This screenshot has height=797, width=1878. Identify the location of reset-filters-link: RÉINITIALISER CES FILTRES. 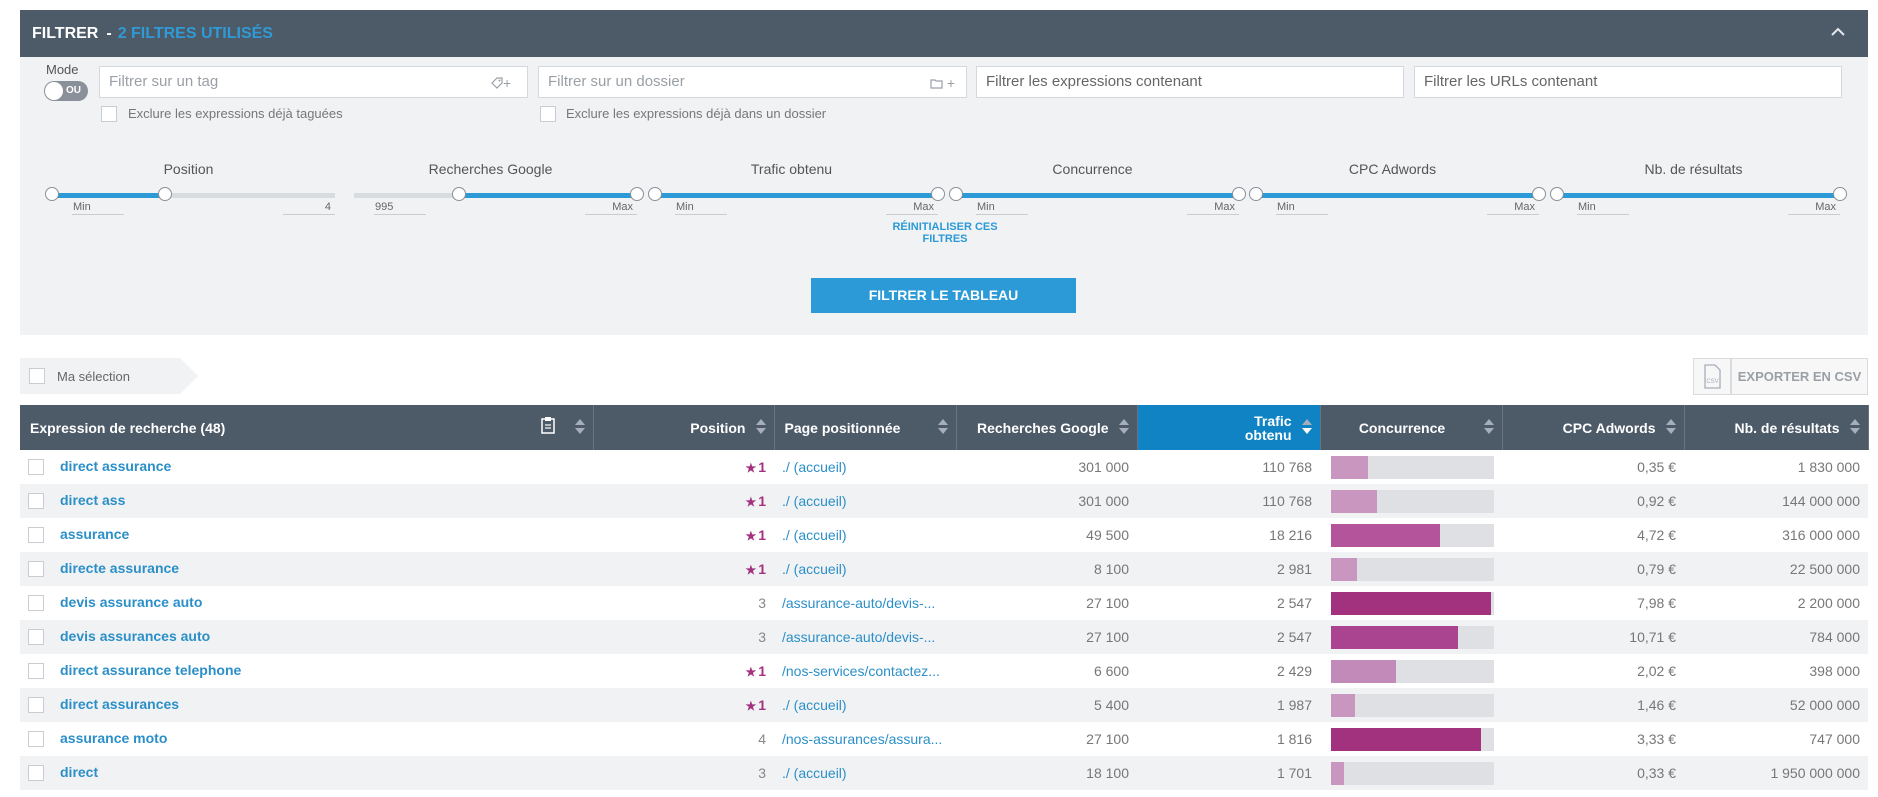
(945, 233).